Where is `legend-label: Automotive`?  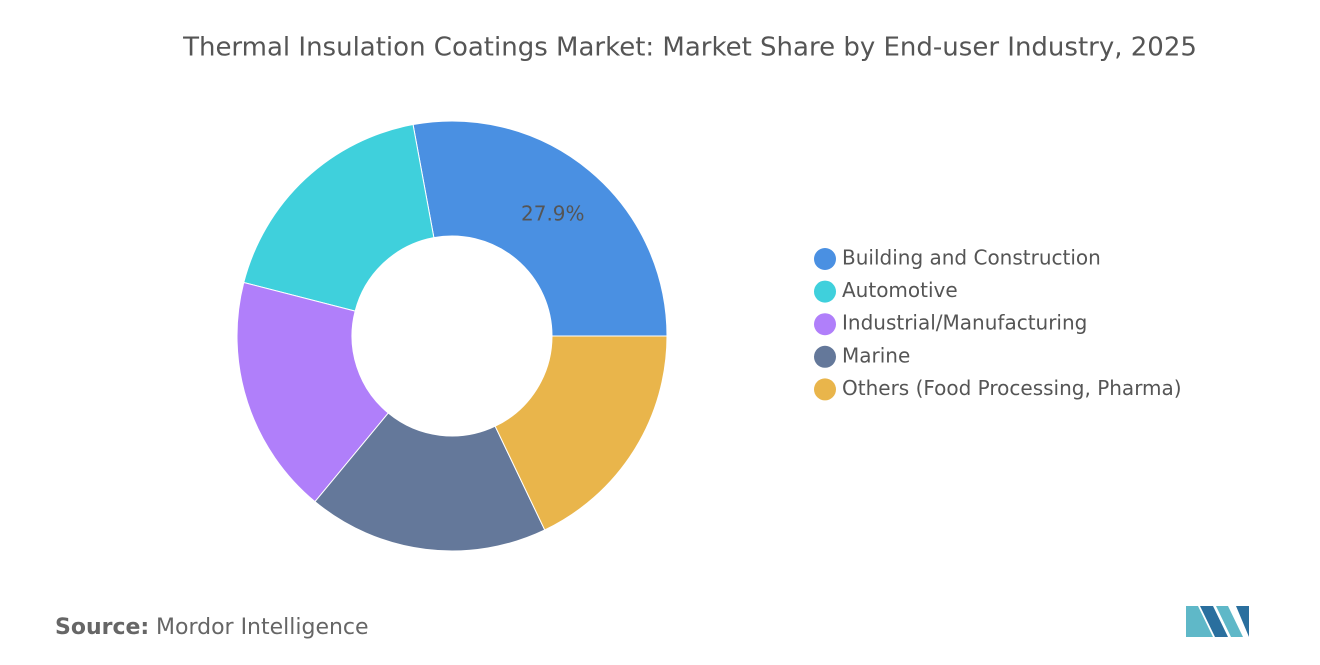 legend-label: Automotive is located at coordinates (900, 290).